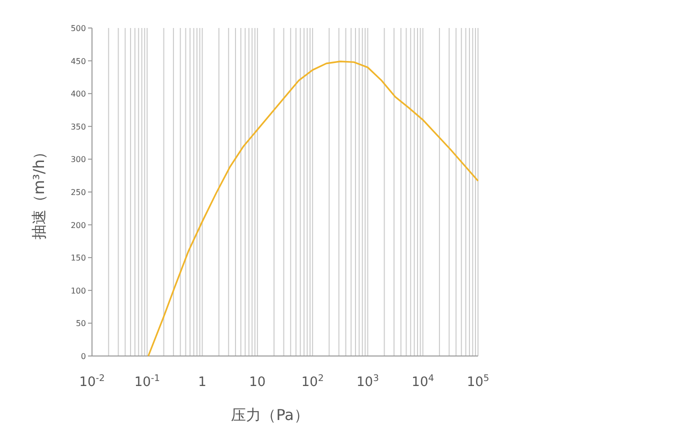 The width and height of the screenshot is (700, 447). What do you see at coordinates (478, 382) in the screenshot?
I see `x-tick-label: 10$^{5}$` at bounding box center [478, 382].